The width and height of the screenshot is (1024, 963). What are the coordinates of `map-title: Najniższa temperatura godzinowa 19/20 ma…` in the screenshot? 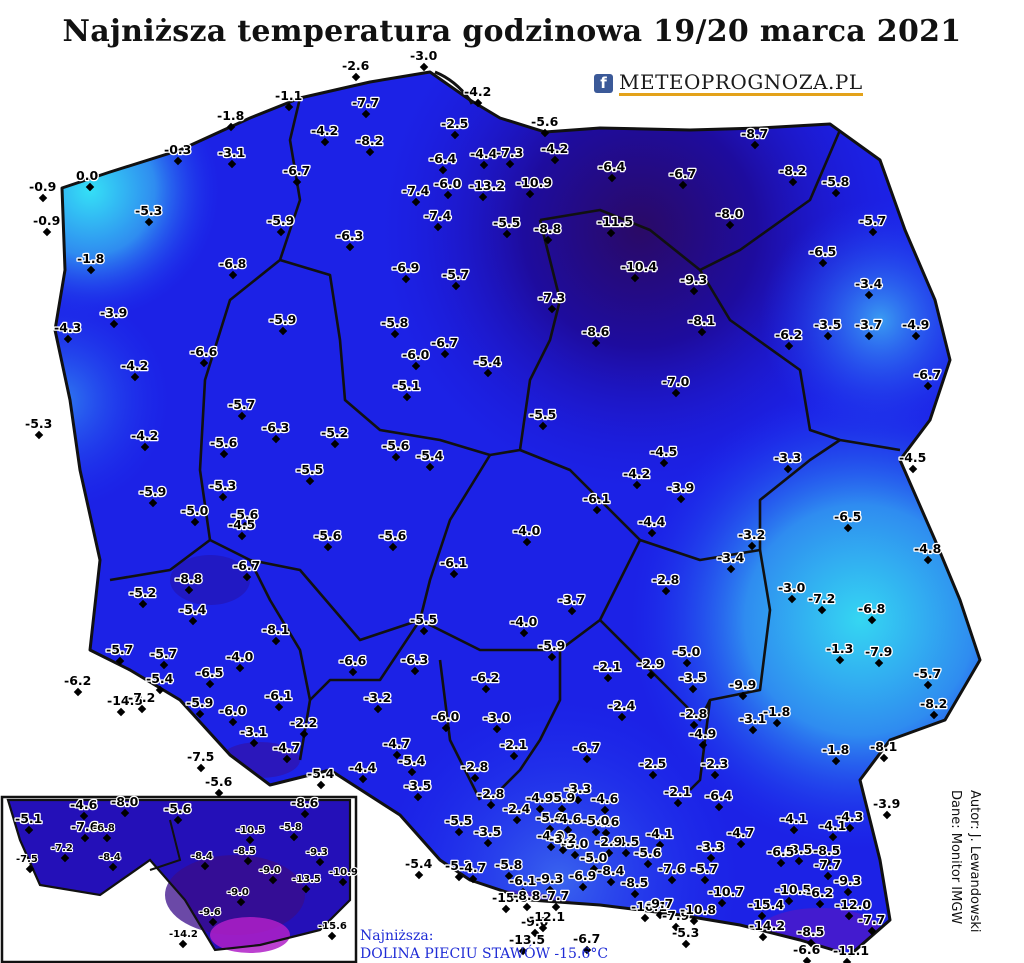 It's located at (512, 31).